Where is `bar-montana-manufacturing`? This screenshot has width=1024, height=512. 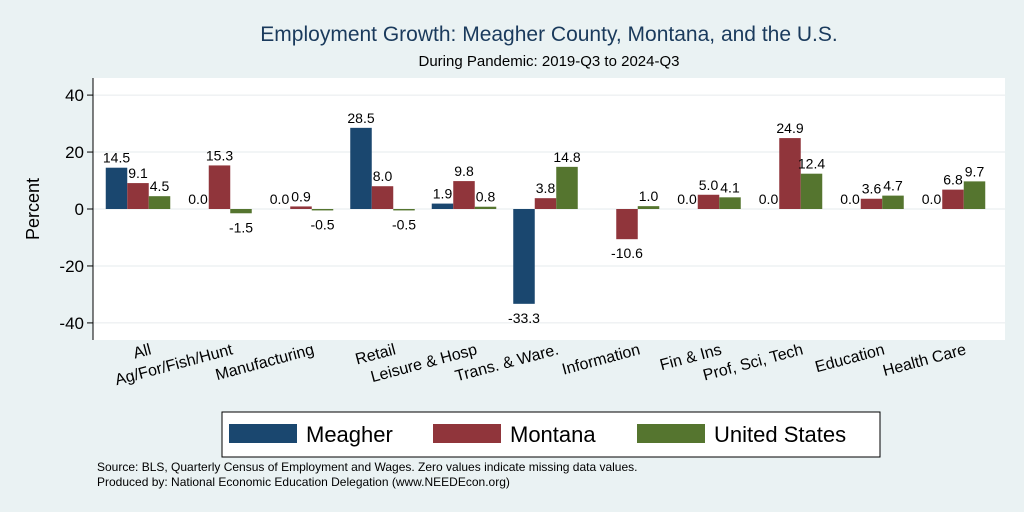
bar-montana-manufacturing is located at coordinates (301, 207).